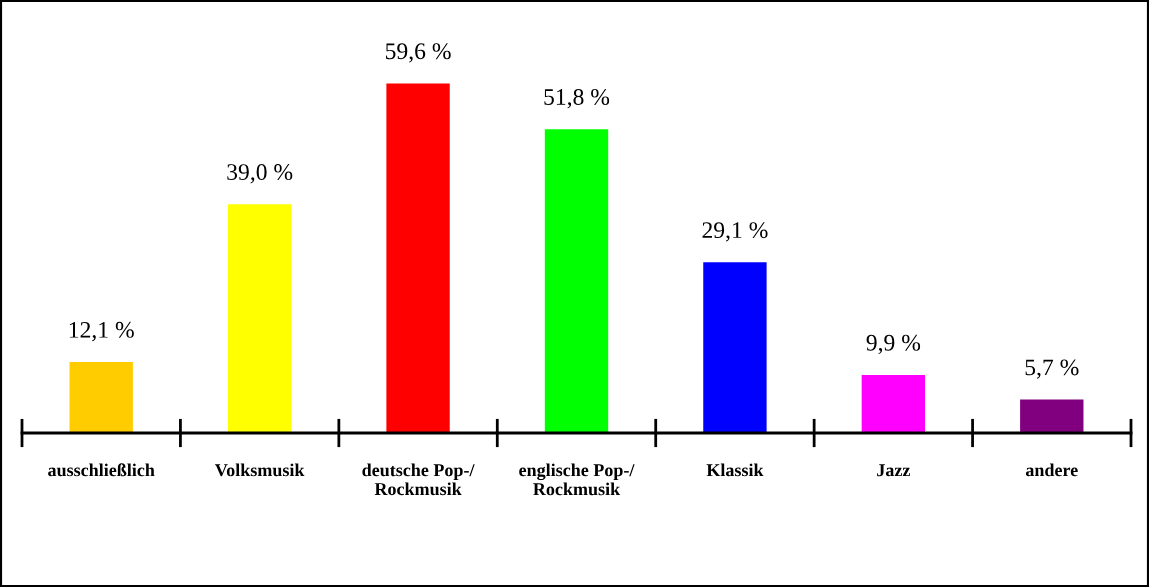  I want to click on x-tick-label: ausschließlich, so click(101, 470).